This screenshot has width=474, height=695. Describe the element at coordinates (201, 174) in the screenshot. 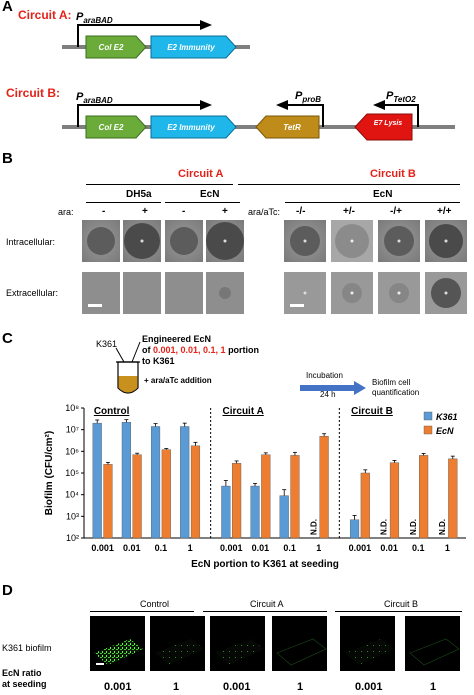

I see `circuit-a-title: Circuit A` at that location.